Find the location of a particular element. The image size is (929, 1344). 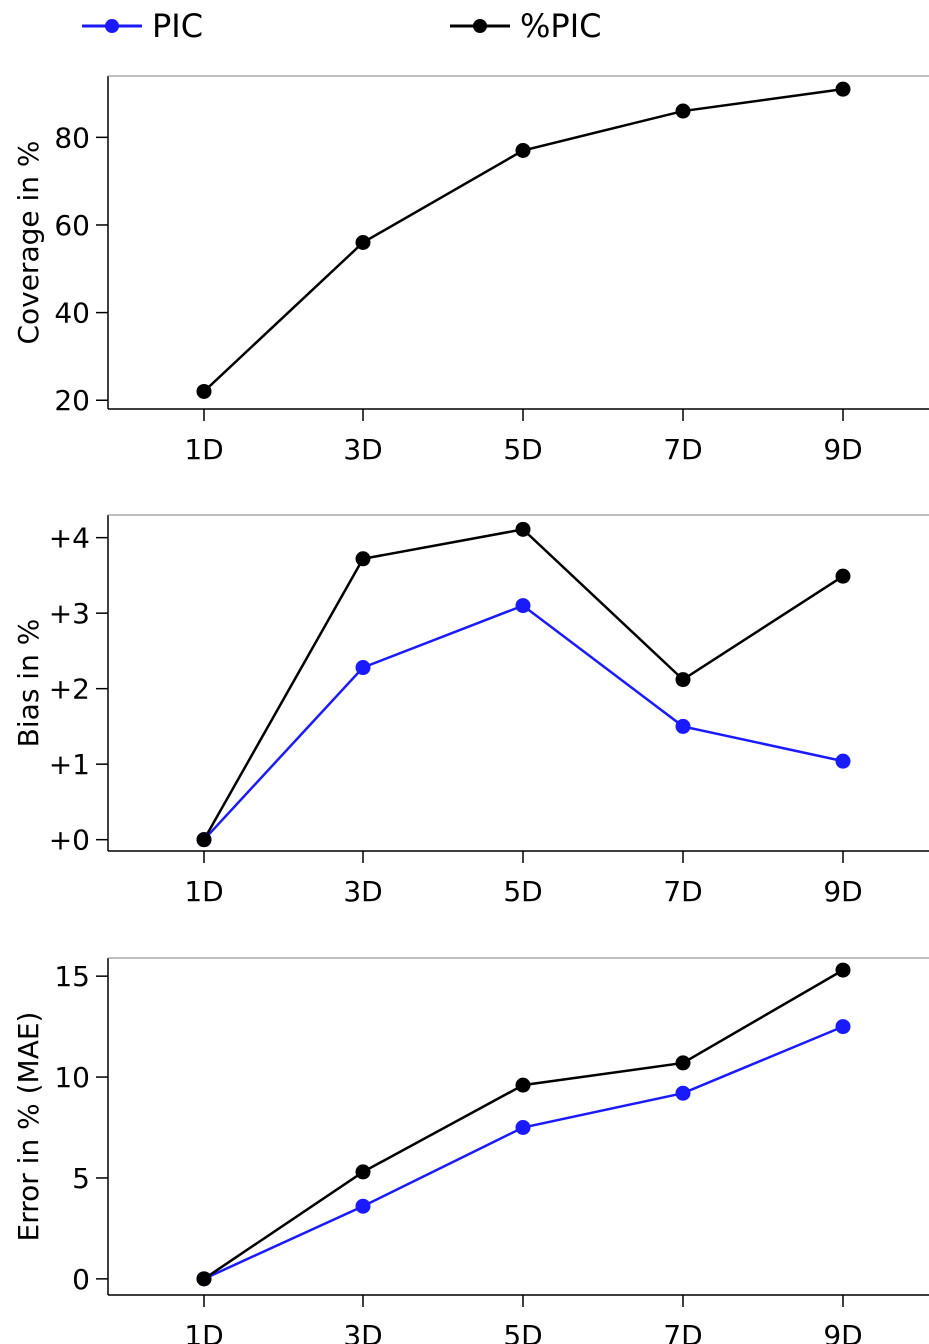

y-axis-label: Coverage in % is located at coordinates (28, 242).